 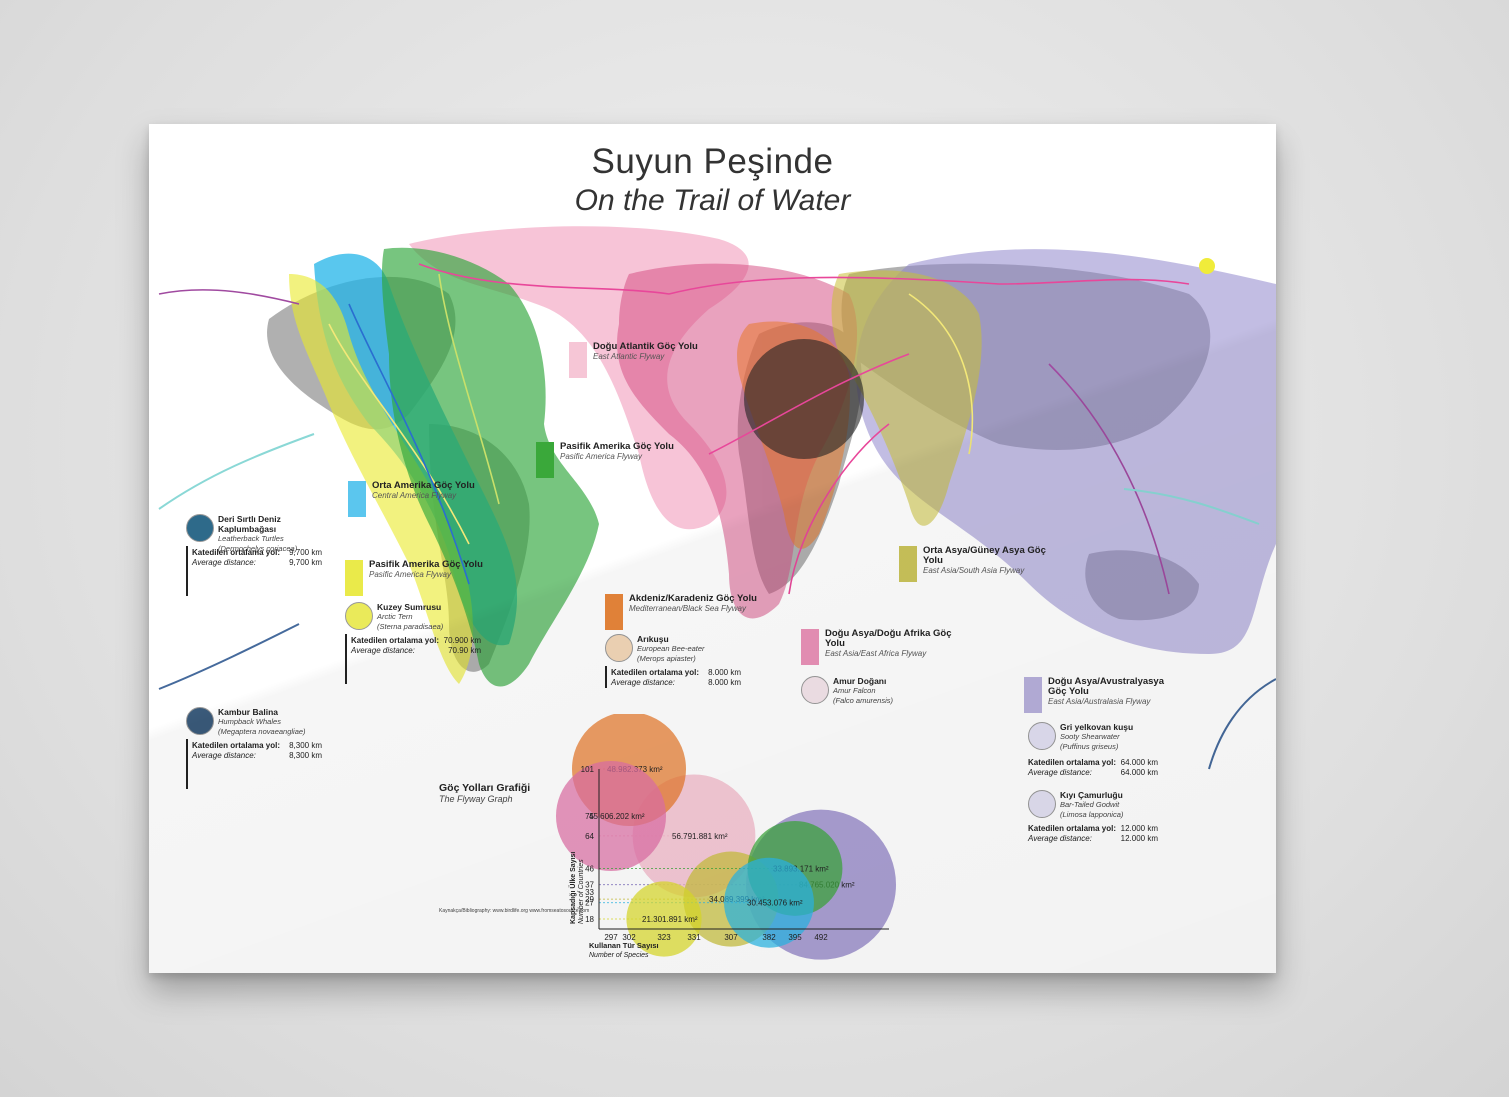 I want to click on legend-title: Doğu Atlantik Göç Yolu, so click(x=645, y=346).